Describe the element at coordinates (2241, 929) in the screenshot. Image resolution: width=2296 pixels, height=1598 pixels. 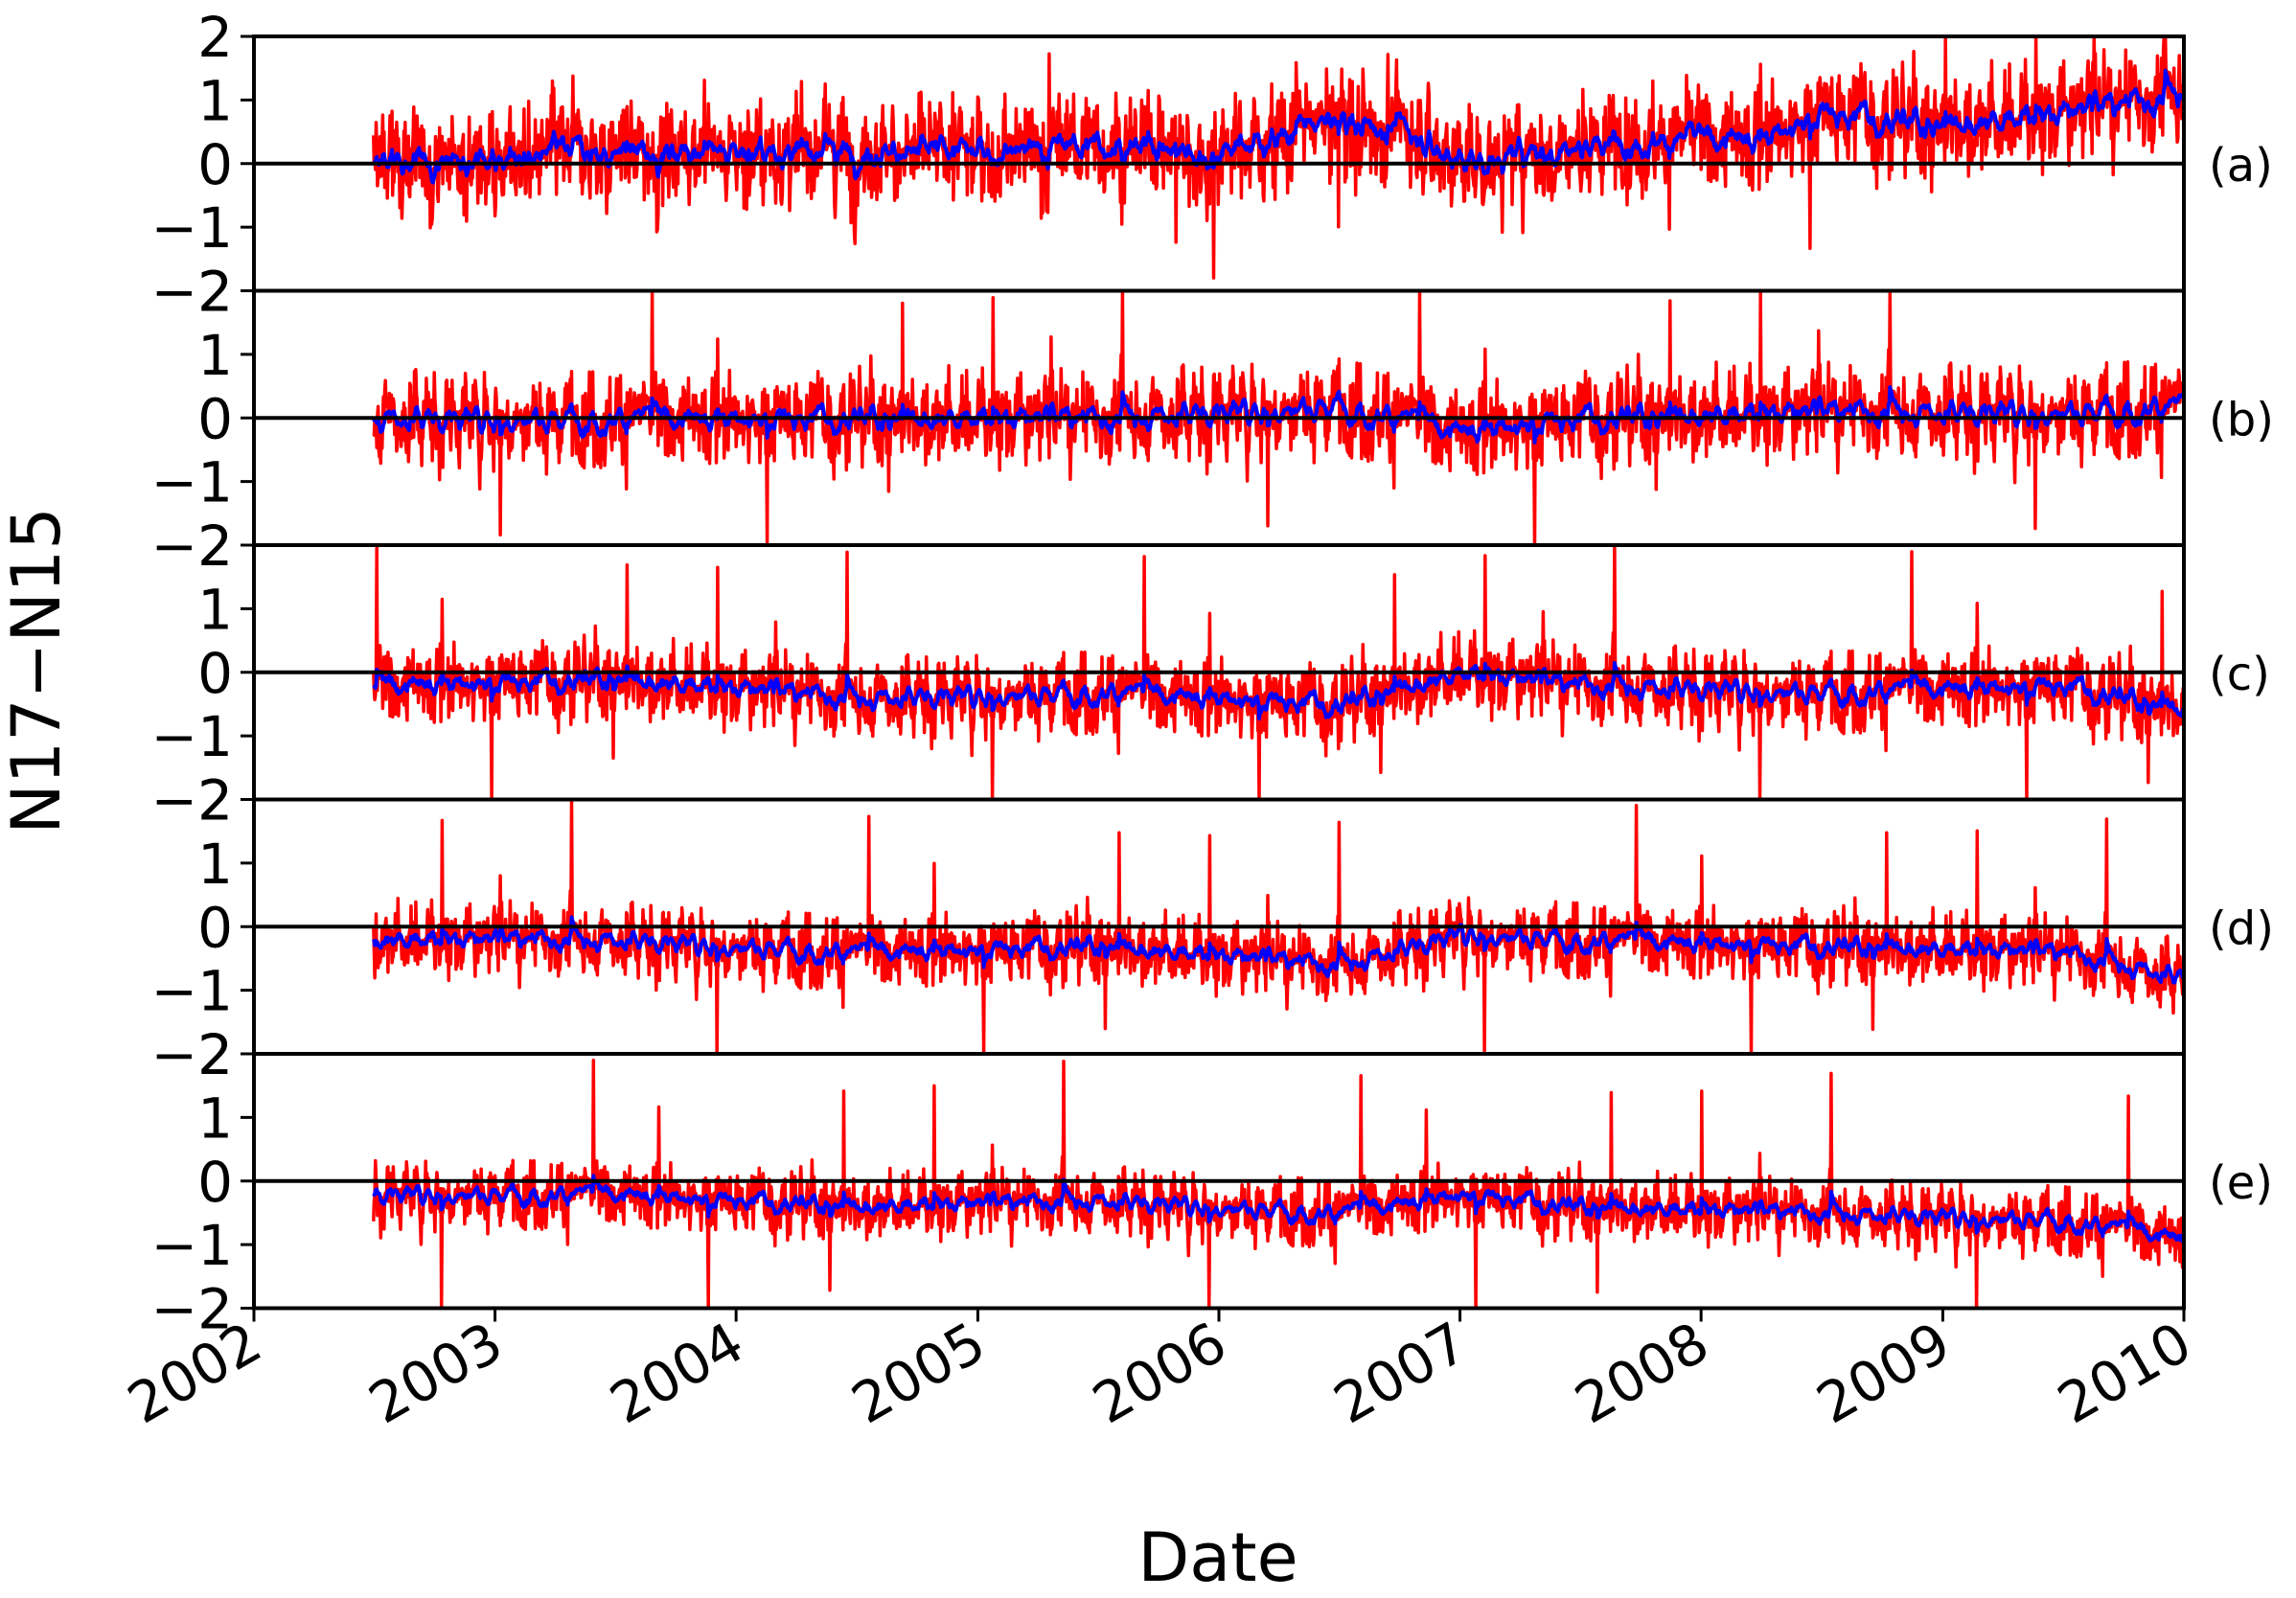
I see `panel-label: (d)` at that location.